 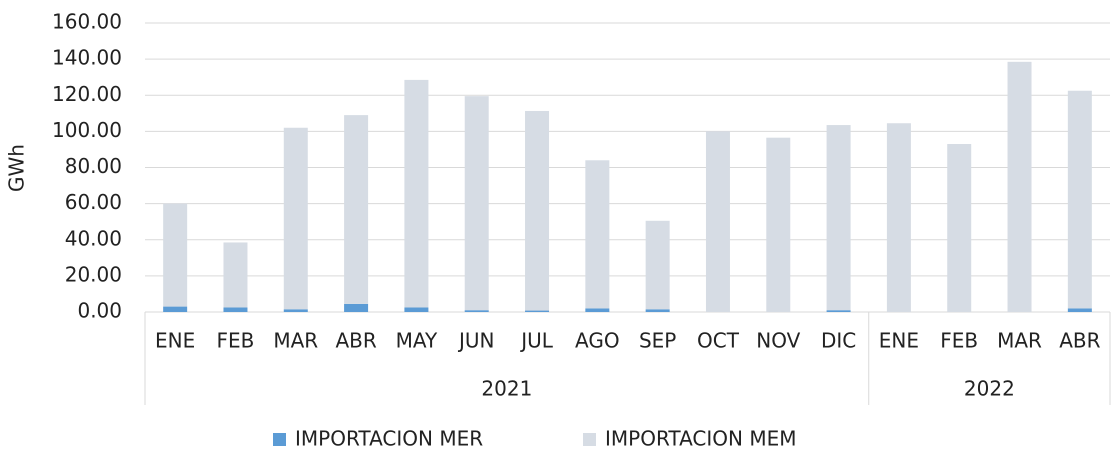 What do you see at coordinates (989, 389) in the screenshot?
I see `group-label: 2022` at bounding box center [989, 389].